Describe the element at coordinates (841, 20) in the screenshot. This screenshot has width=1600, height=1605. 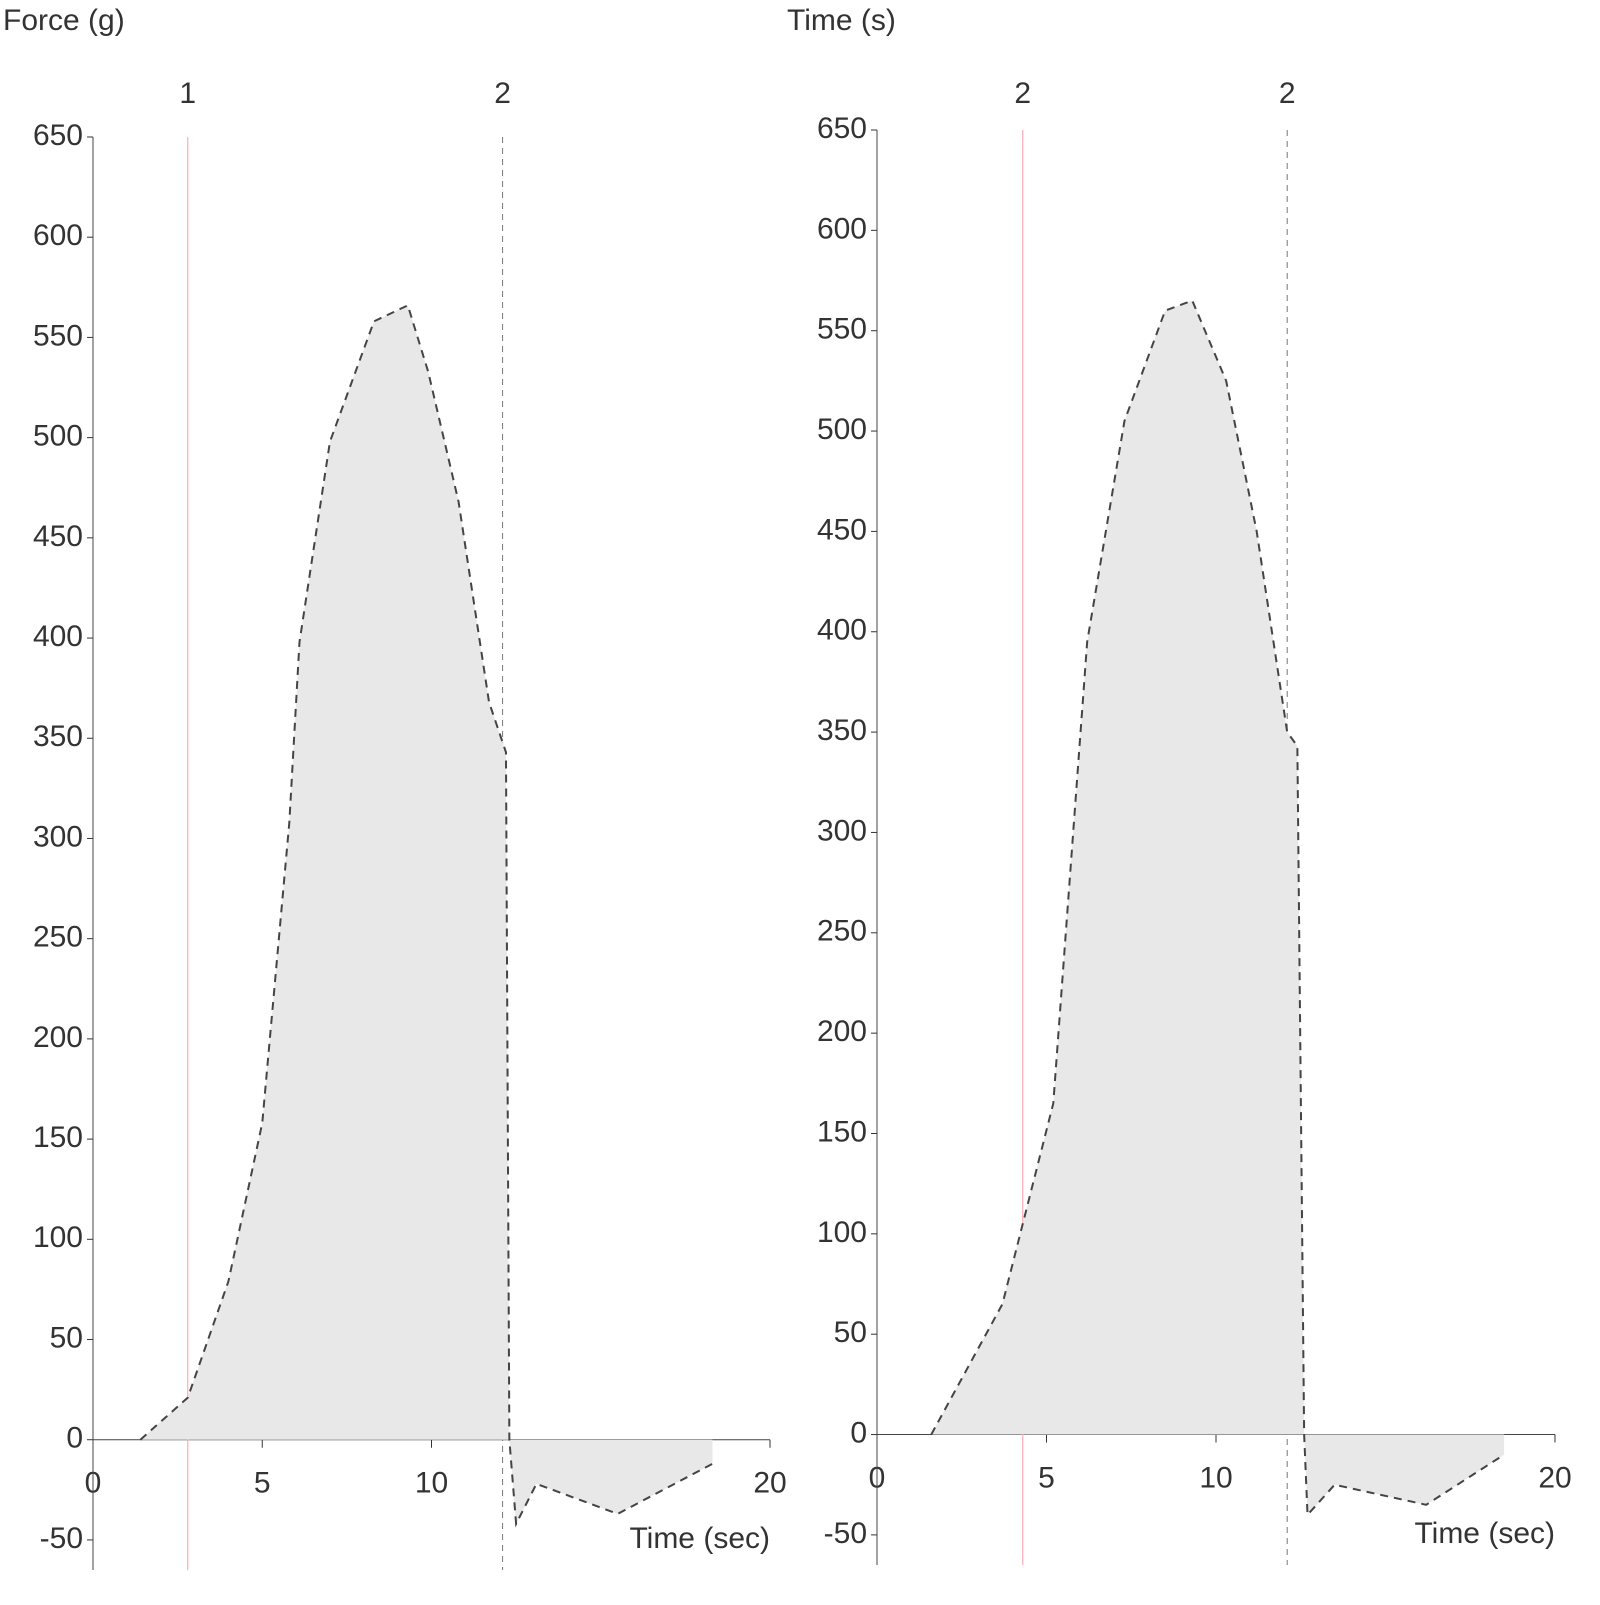
I see `chart-title: Time (s)` at that location.